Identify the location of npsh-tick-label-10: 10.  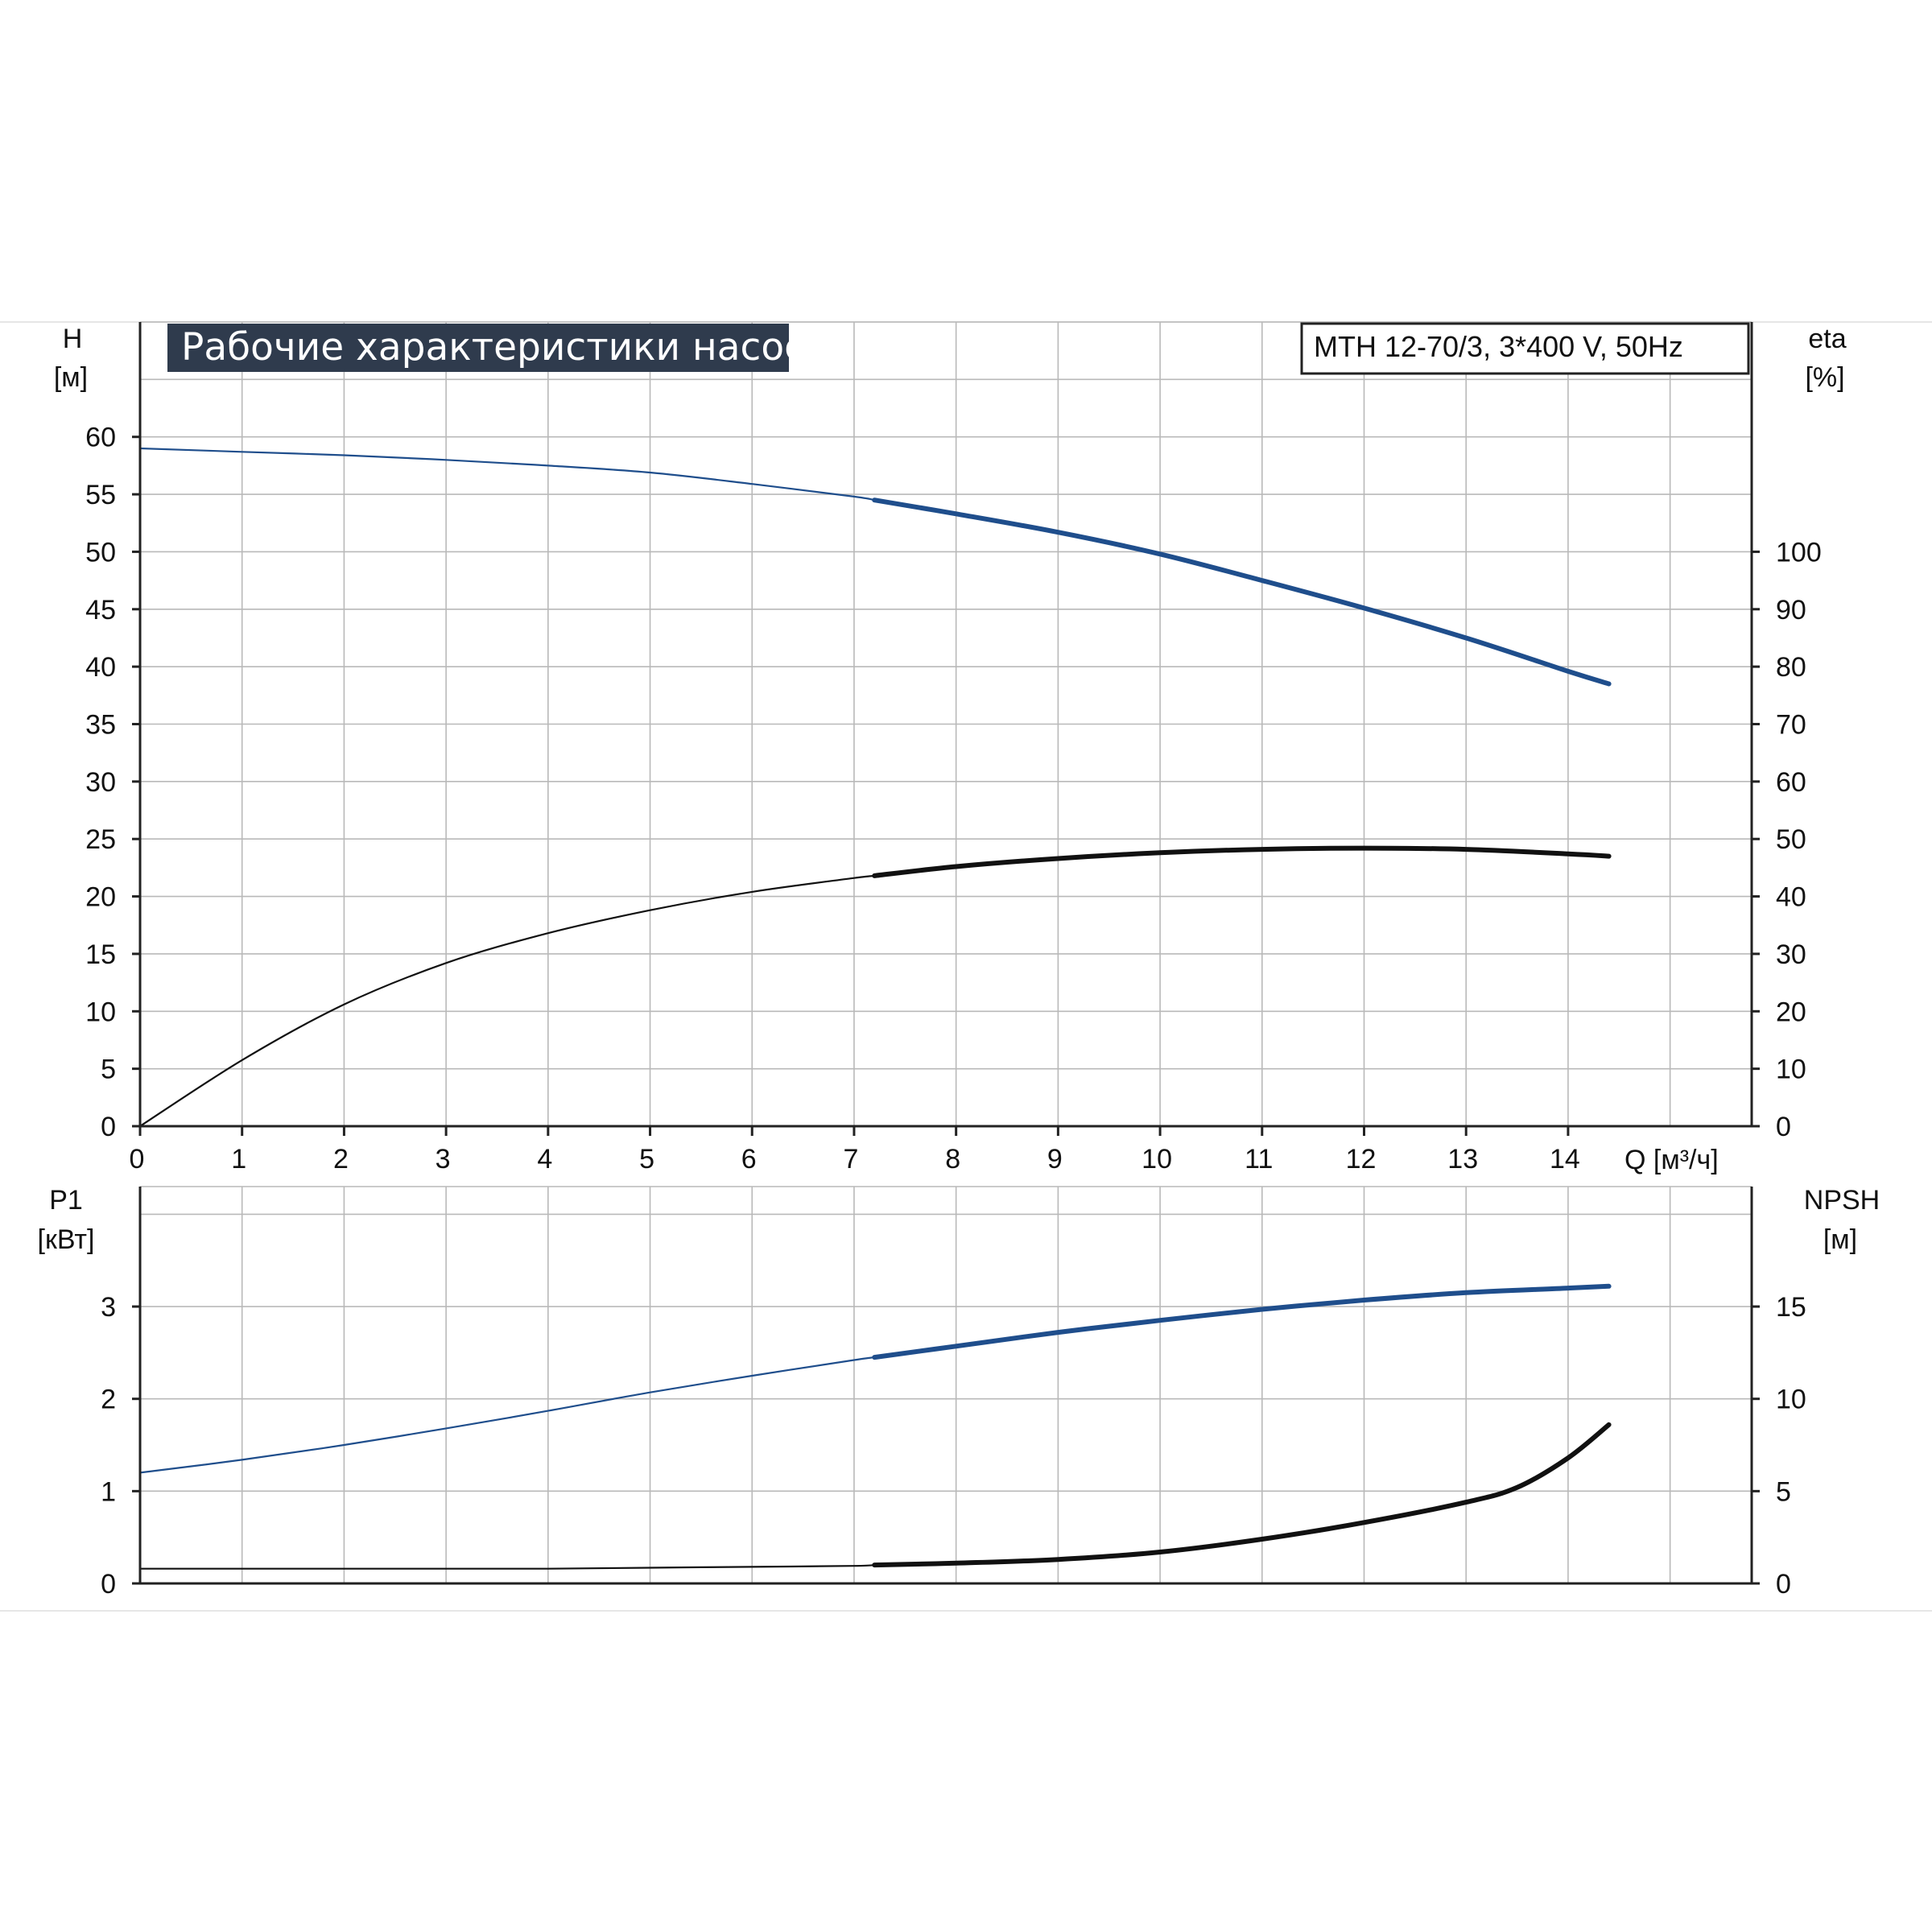
(1791, 1400).